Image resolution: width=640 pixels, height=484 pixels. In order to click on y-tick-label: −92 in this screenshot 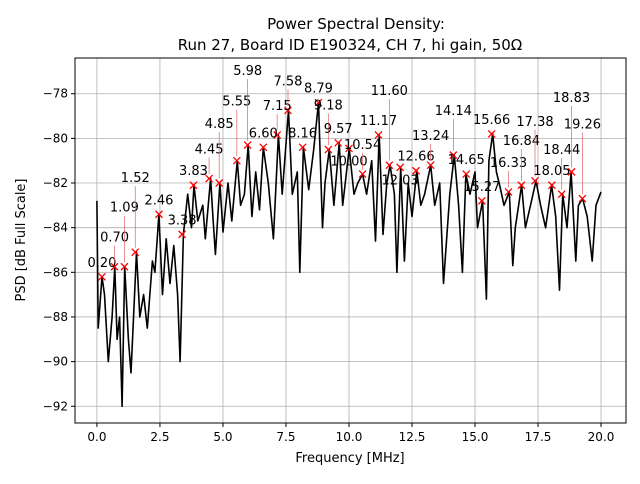, I will do `click(55, 406)`.